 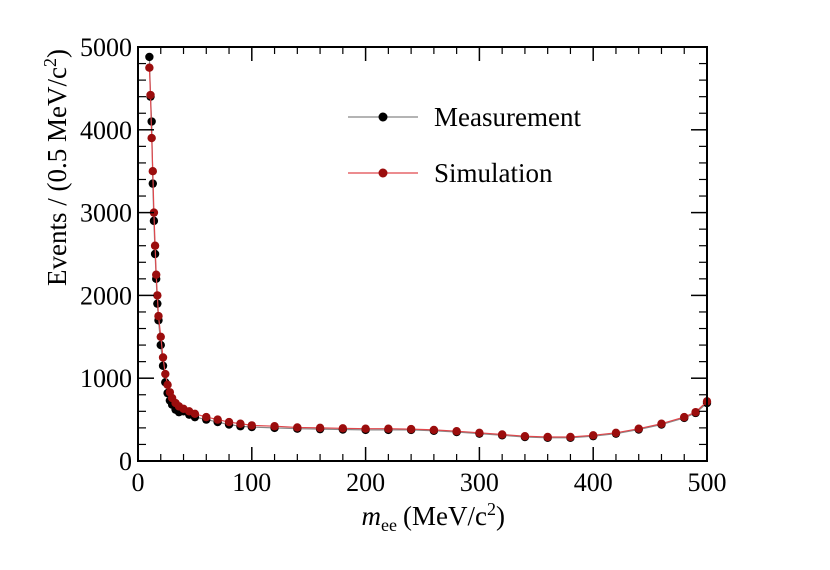 I want to click on legend-label: Measurement, so click(x=507, y=117).